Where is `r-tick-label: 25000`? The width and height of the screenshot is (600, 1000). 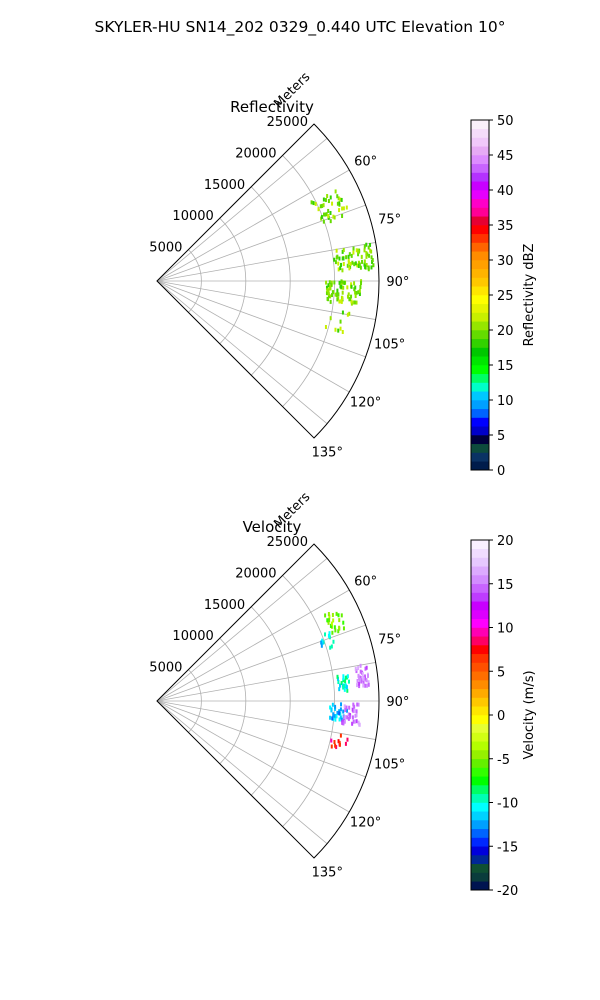 r-tick-label: 25000 is located at coordinates (287, 542).